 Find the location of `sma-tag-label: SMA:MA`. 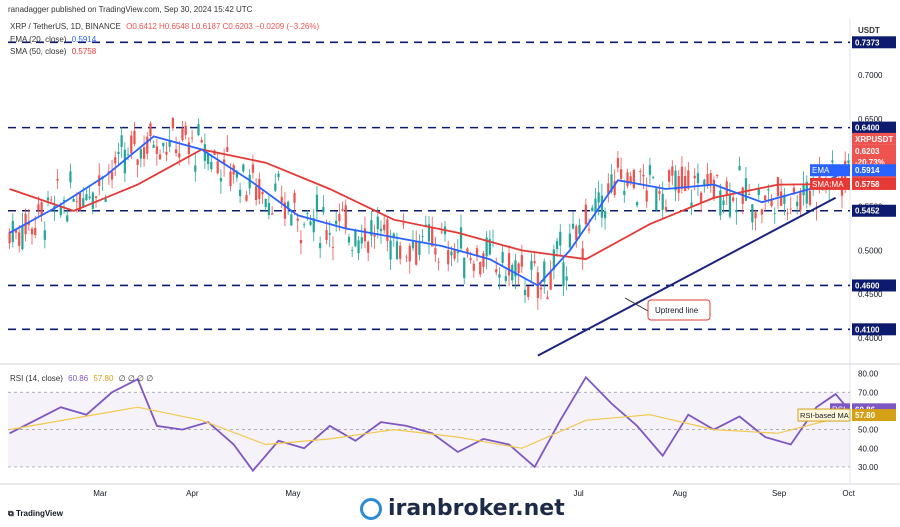

sma-tag-label: SMA:MA is located at coordinates (828, 184).